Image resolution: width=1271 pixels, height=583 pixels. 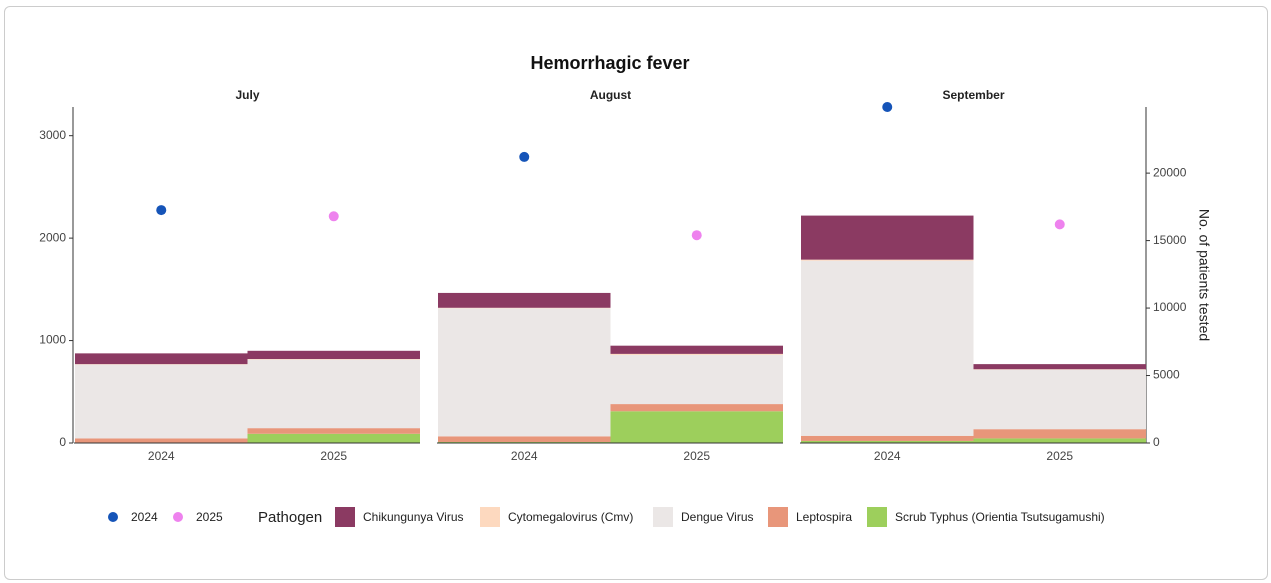 What do you see at coordinates (609, 63) in the screenshot?
I see `chart-title: Hemorrhagic fever` at bounding box center [609, 63].